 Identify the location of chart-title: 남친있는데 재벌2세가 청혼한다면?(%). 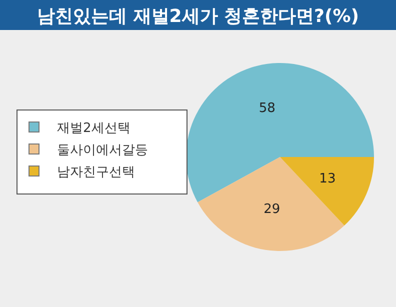
(198, 16).